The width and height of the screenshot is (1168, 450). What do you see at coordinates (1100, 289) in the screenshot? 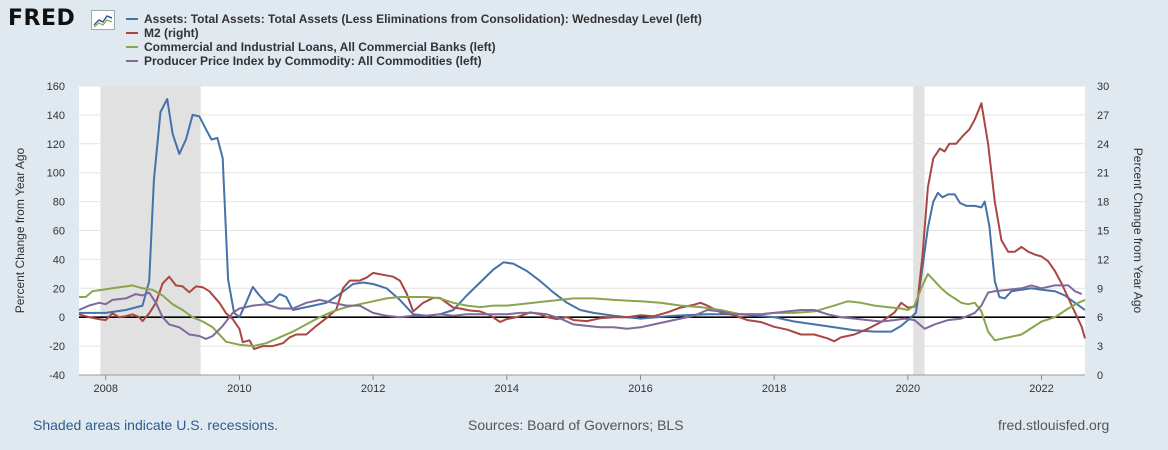
I see `y-tick-label-right: 9` at bounding box center [1100, 289].